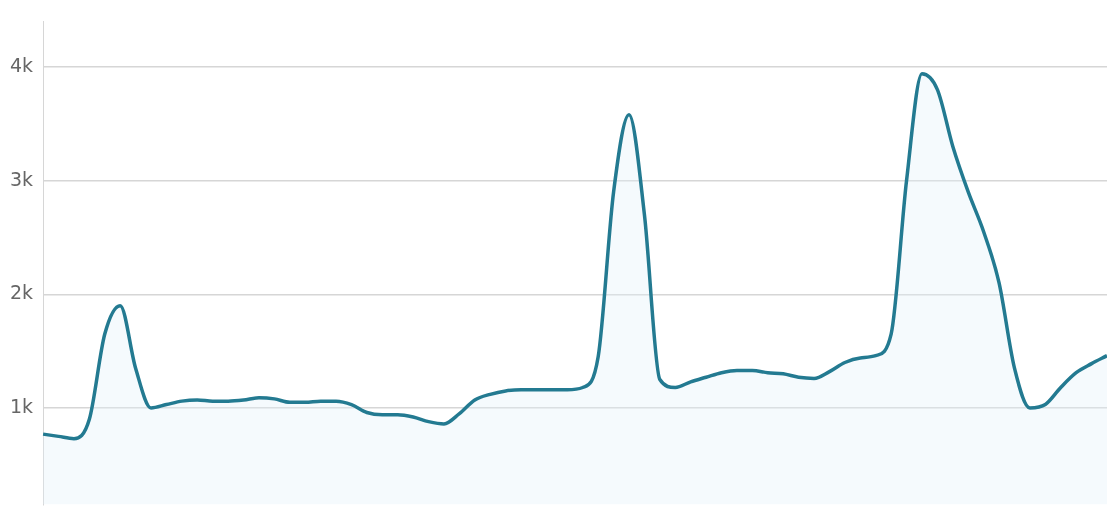 This screenshot has height=526, width=1107. Describe the element at coordinates (22, 405) in the screenshot. I see `y-tick-label: 1k` at that location.